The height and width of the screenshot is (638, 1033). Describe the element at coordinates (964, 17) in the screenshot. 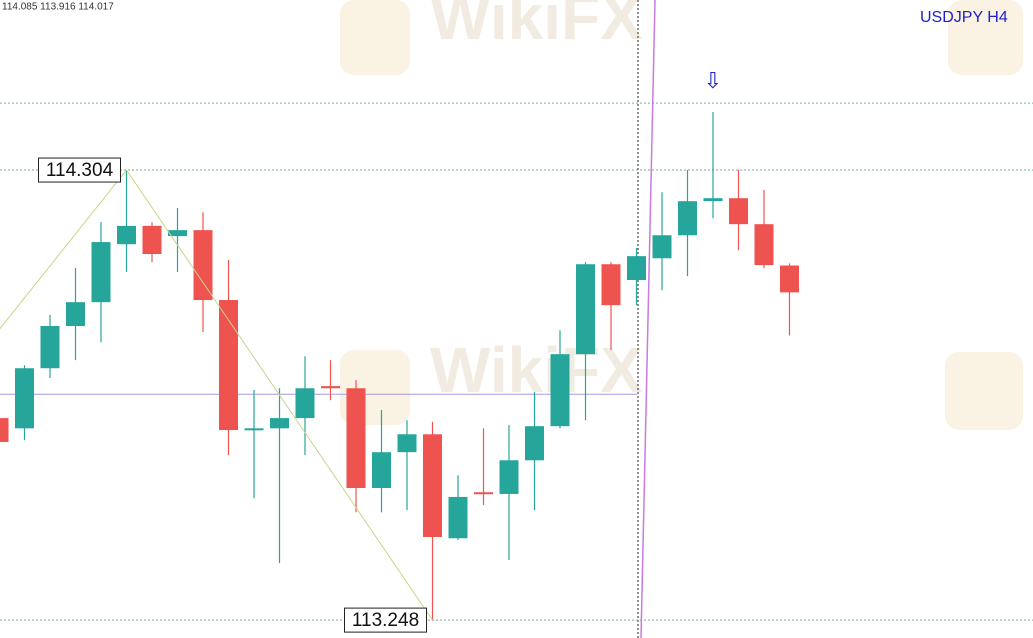

I see `chart-title: USDJPY H4` at that location.